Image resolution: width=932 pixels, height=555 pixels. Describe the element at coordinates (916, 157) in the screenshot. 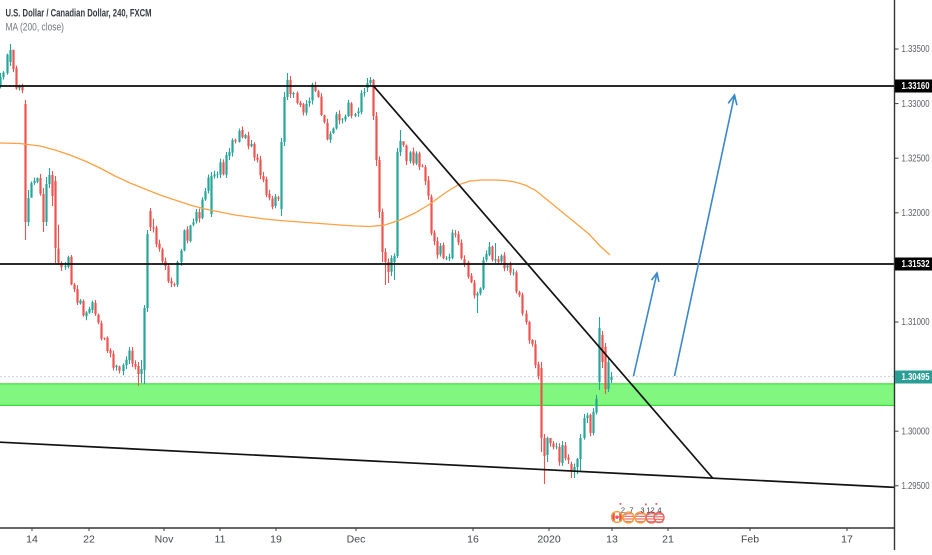

I see `svg-text: 1.32500` at that location.